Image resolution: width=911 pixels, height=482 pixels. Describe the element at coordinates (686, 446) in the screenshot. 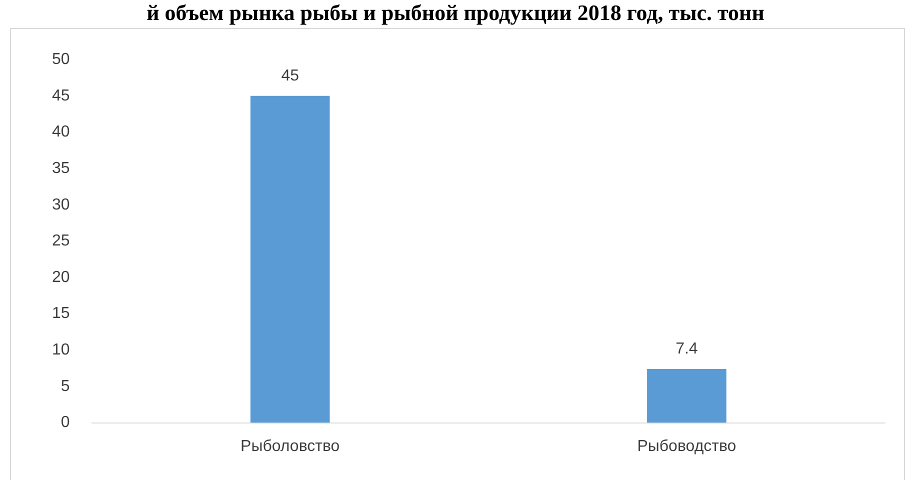

I see `x-tick-label: Рыбоводство` at that location.